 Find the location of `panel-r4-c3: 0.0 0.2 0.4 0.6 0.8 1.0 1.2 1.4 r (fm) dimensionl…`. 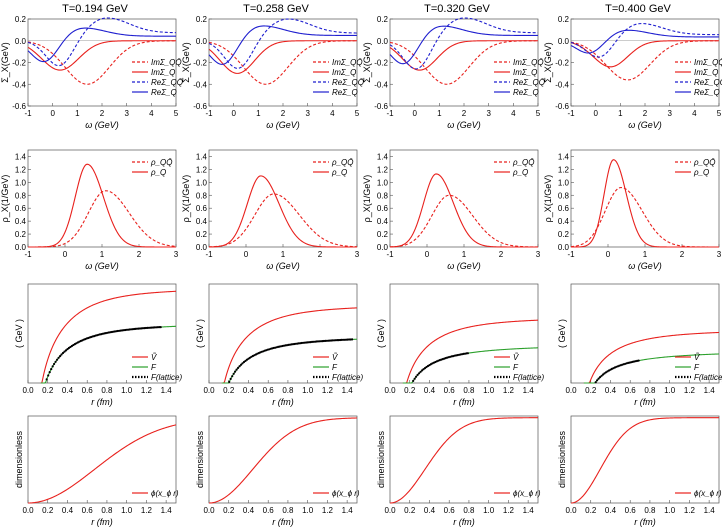

panel-r4-c3: 0.0 0.2 0.4 0.6 0.8 1.0 1.2 1.4 r (fm) dimensionl… is located at coordinates (458, 471).